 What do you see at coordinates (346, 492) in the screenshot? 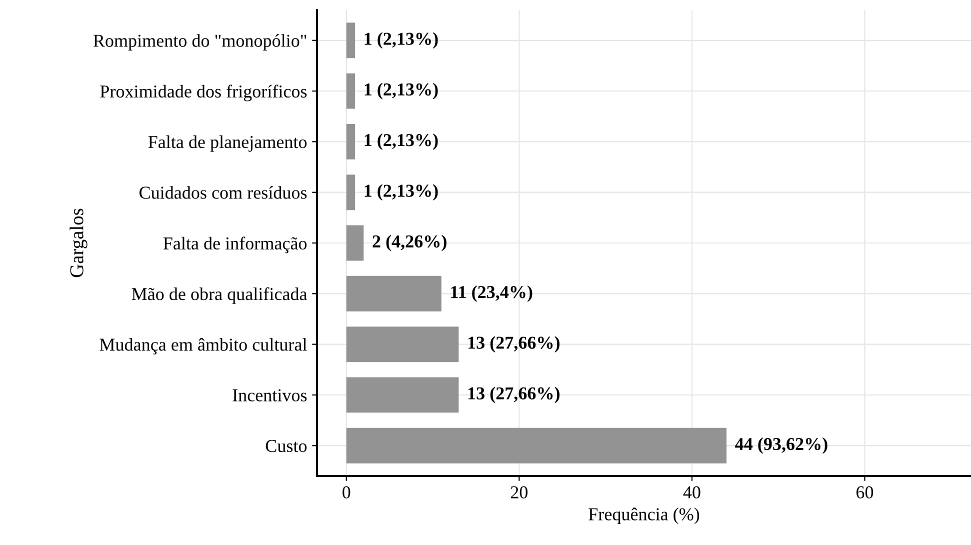
I see `x-tick-label: 0` at bounding box center [346, 492].